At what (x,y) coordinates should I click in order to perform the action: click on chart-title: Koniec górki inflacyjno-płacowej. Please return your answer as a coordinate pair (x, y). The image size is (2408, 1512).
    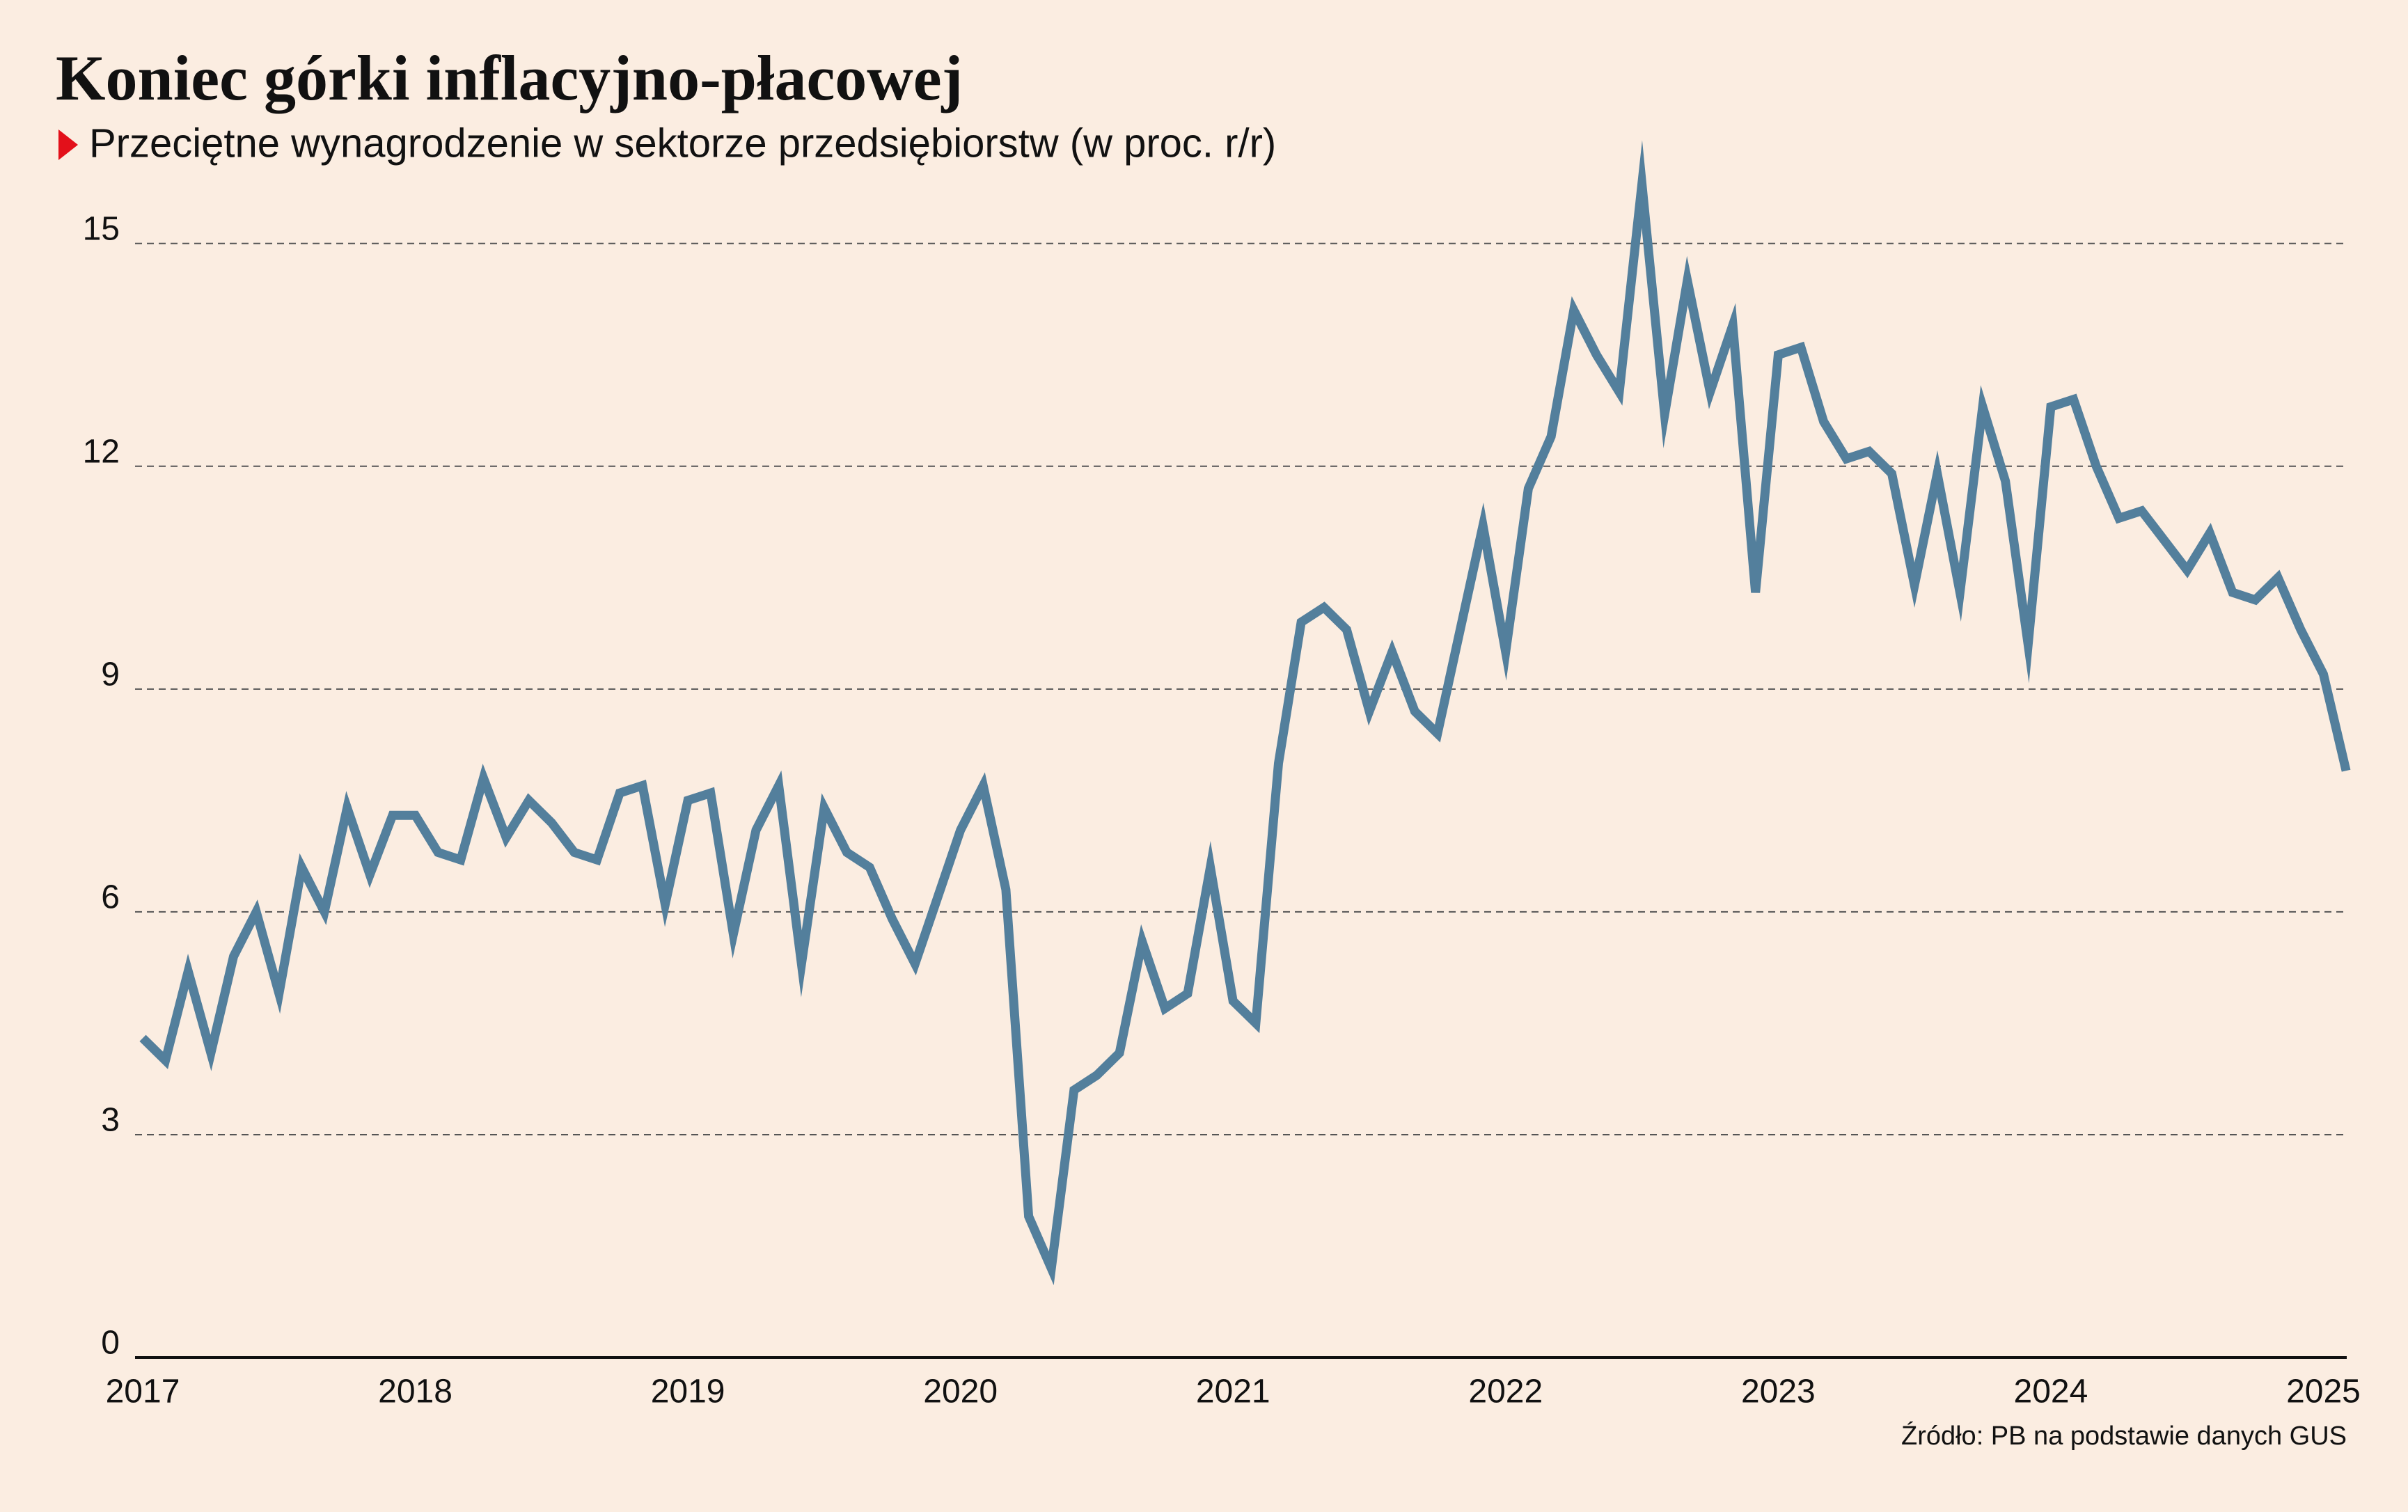
    Looking at the image, I should click on (509, 77).